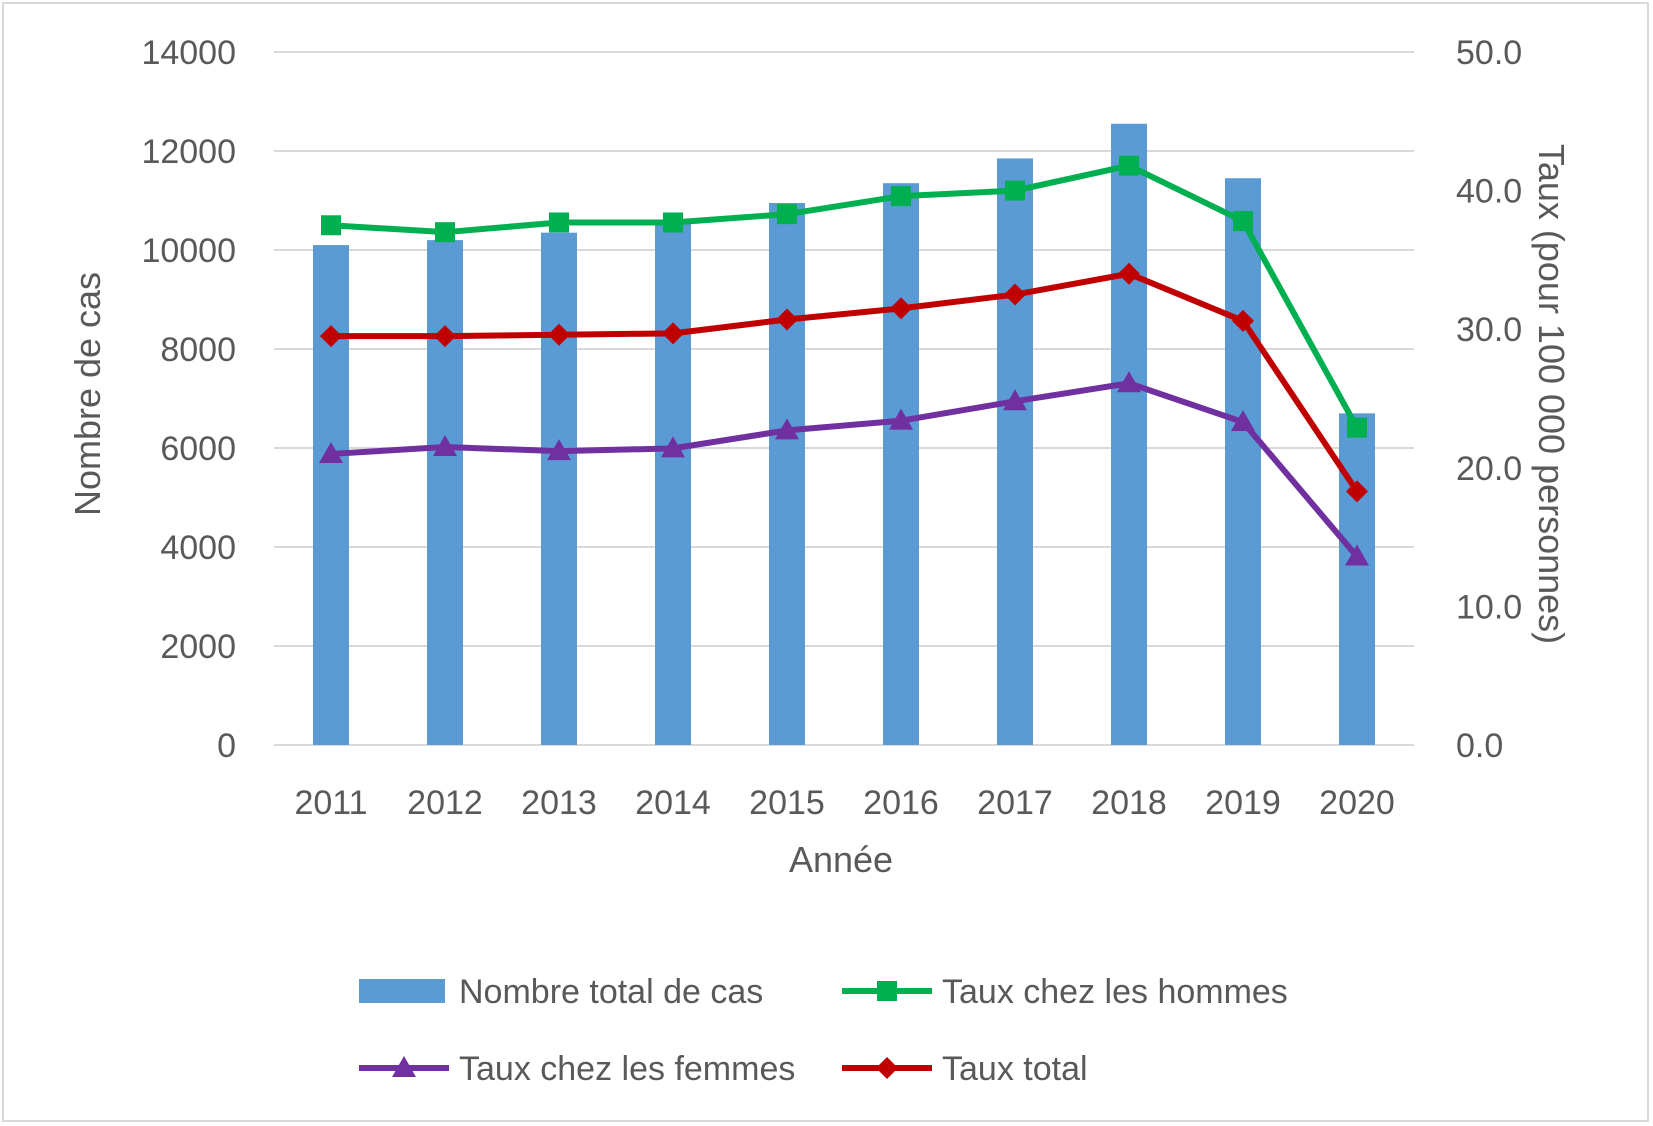 This screenshot has height=1126, width=1653. Describe the element at coordinates (87, 394) in the screenshot. I see `y-axis-title: Nombre de cas` at that location.